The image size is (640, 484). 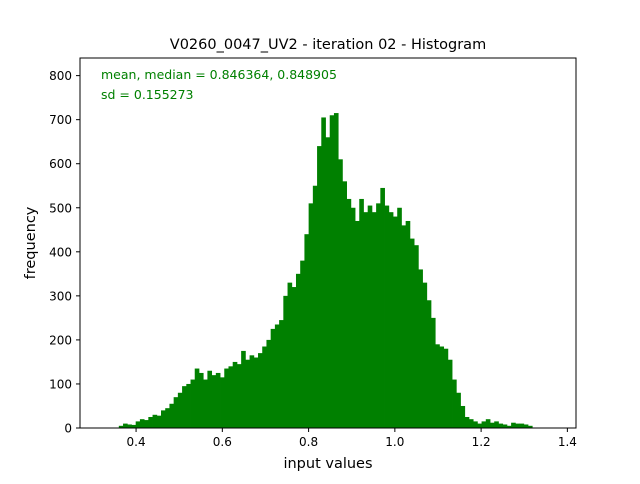 What do you see at coordinates (68, 429) in the screenshot?
I see `y-tick-label: 0` at bounding box center [68, 429].